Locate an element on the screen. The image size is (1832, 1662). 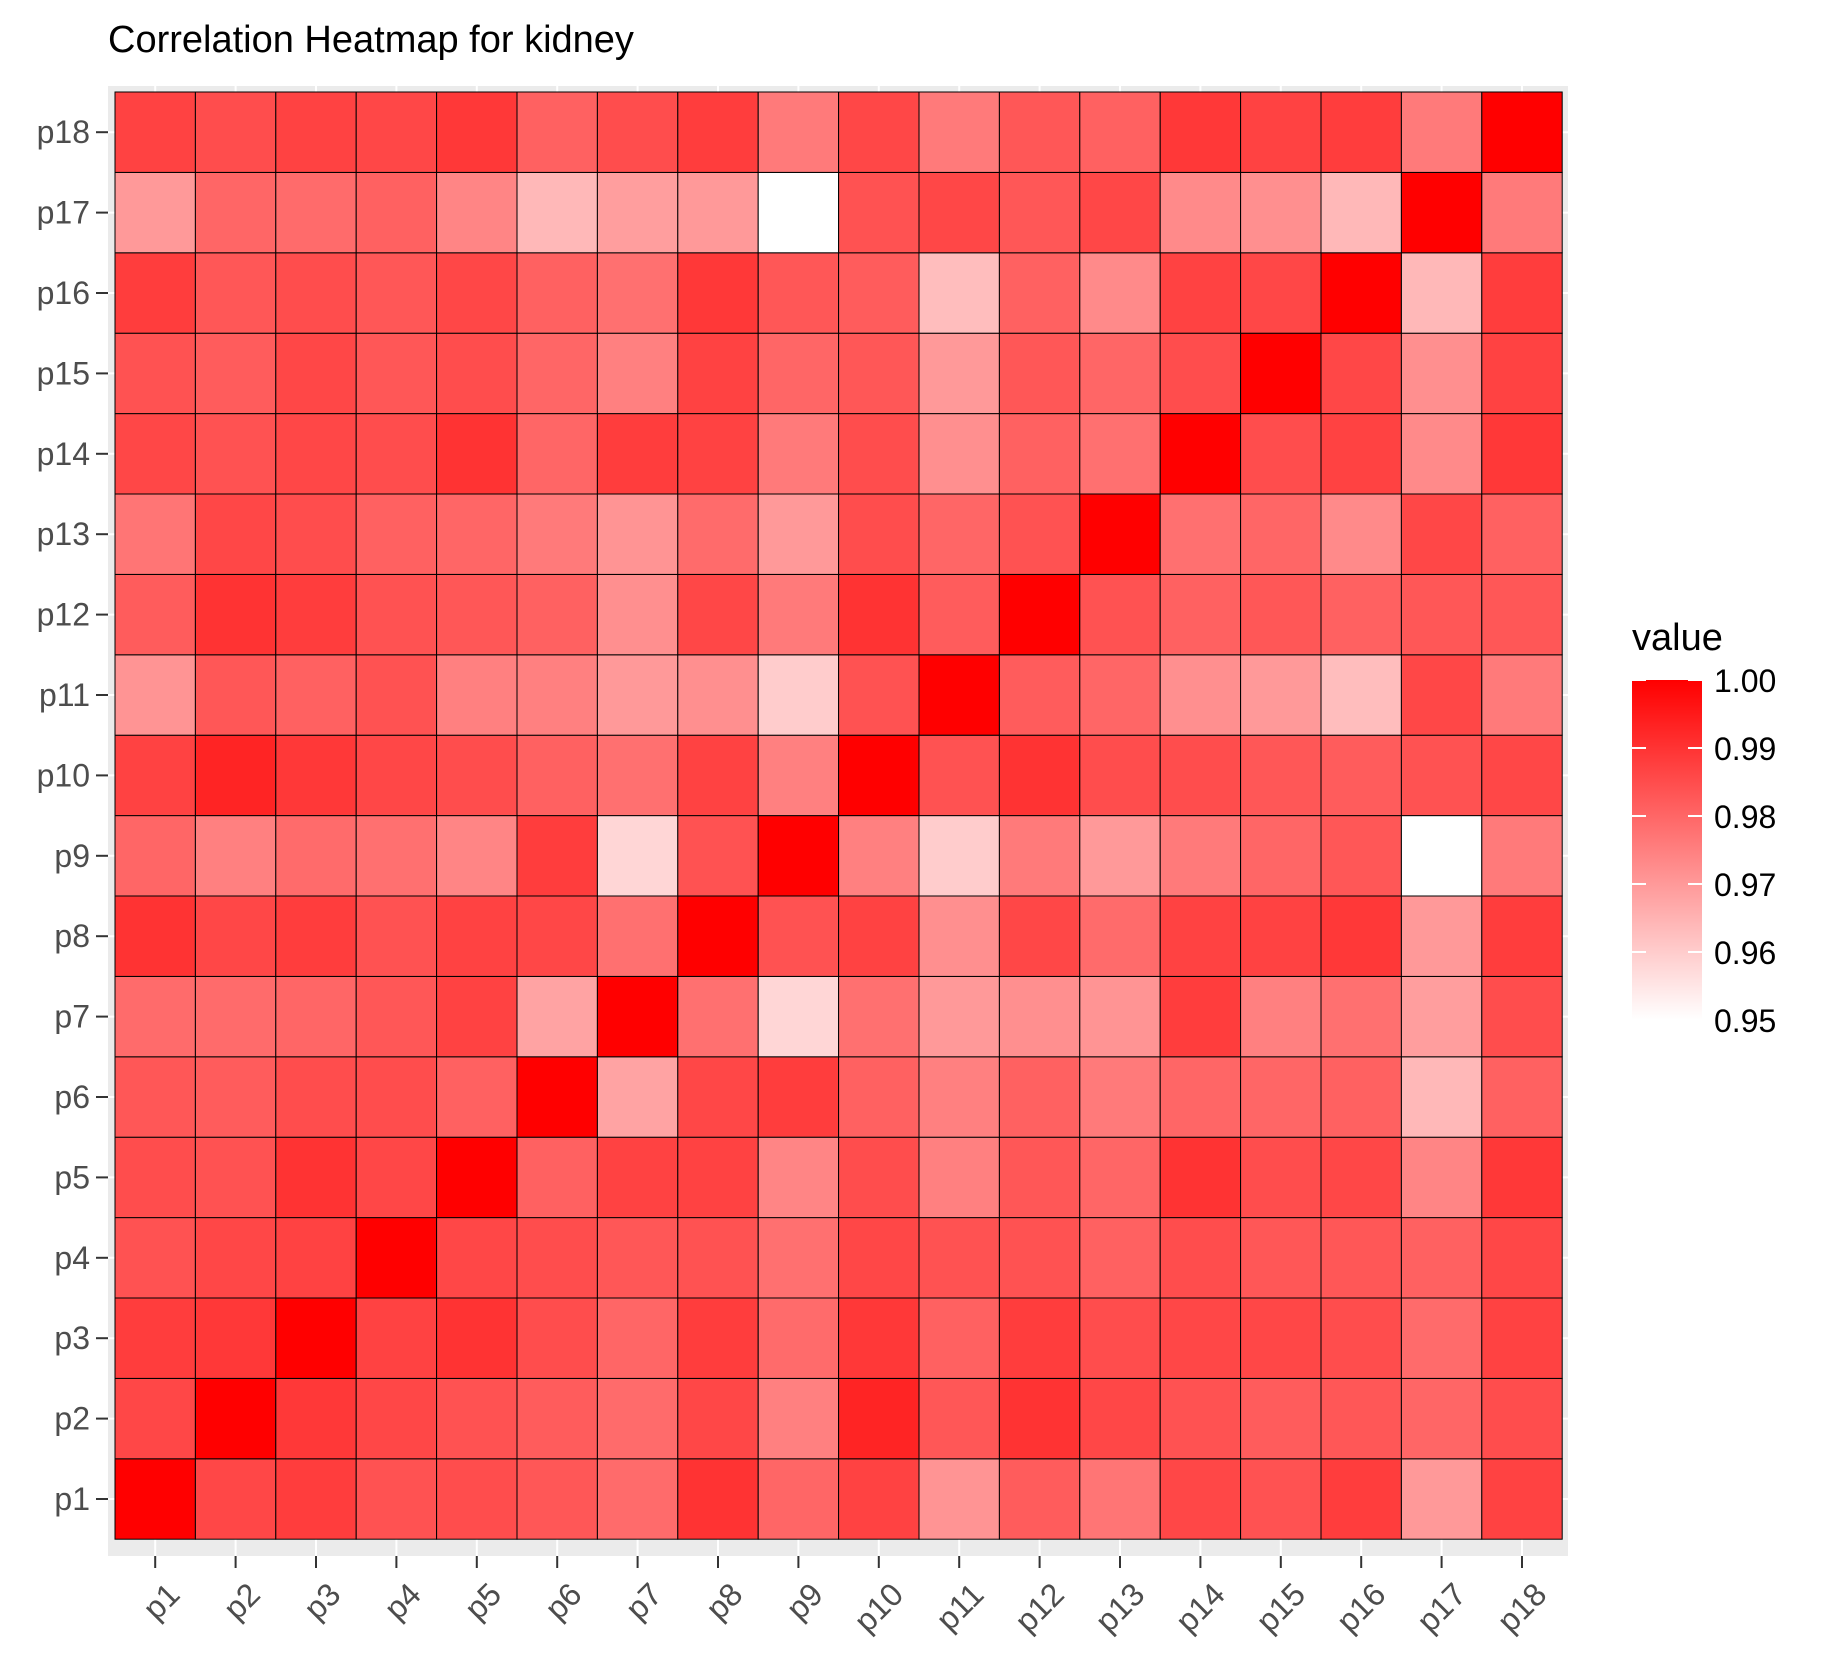
heatmap-cell-p18-p18 is located at coordinates (1522, 132).